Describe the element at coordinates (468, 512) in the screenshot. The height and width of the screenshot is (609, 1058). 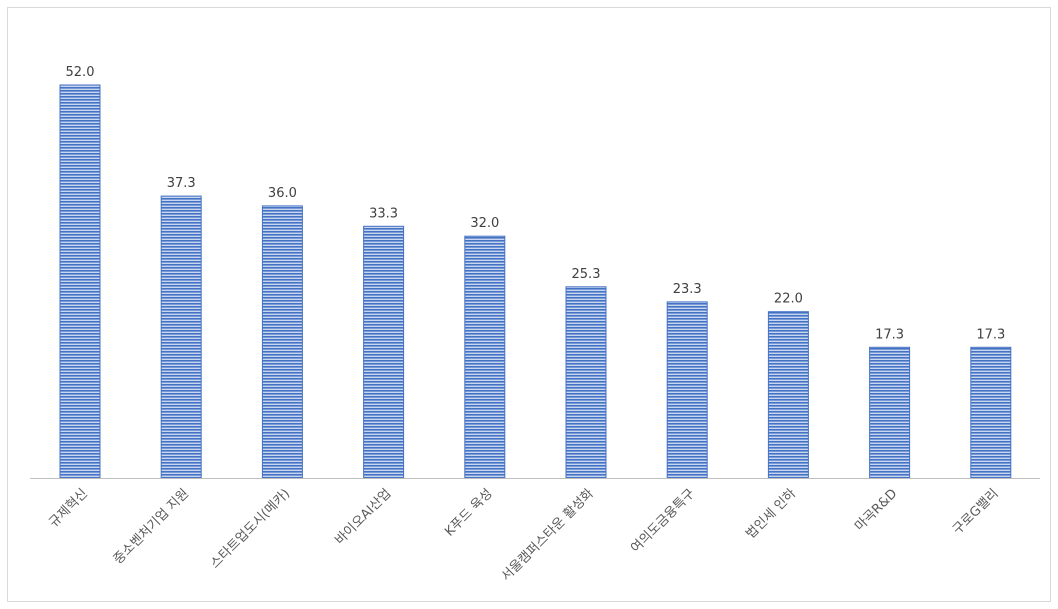
I see `category-label-5: K푸드 육성` at that location.